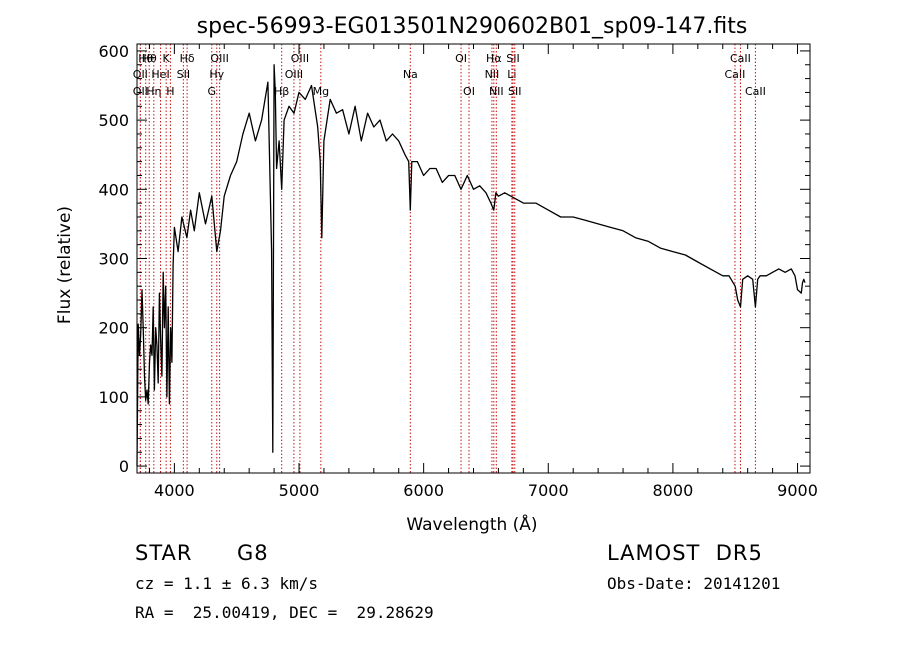 This screenshot has width=900, height=649. I want to click on marker-label: K, so click(167, 58).